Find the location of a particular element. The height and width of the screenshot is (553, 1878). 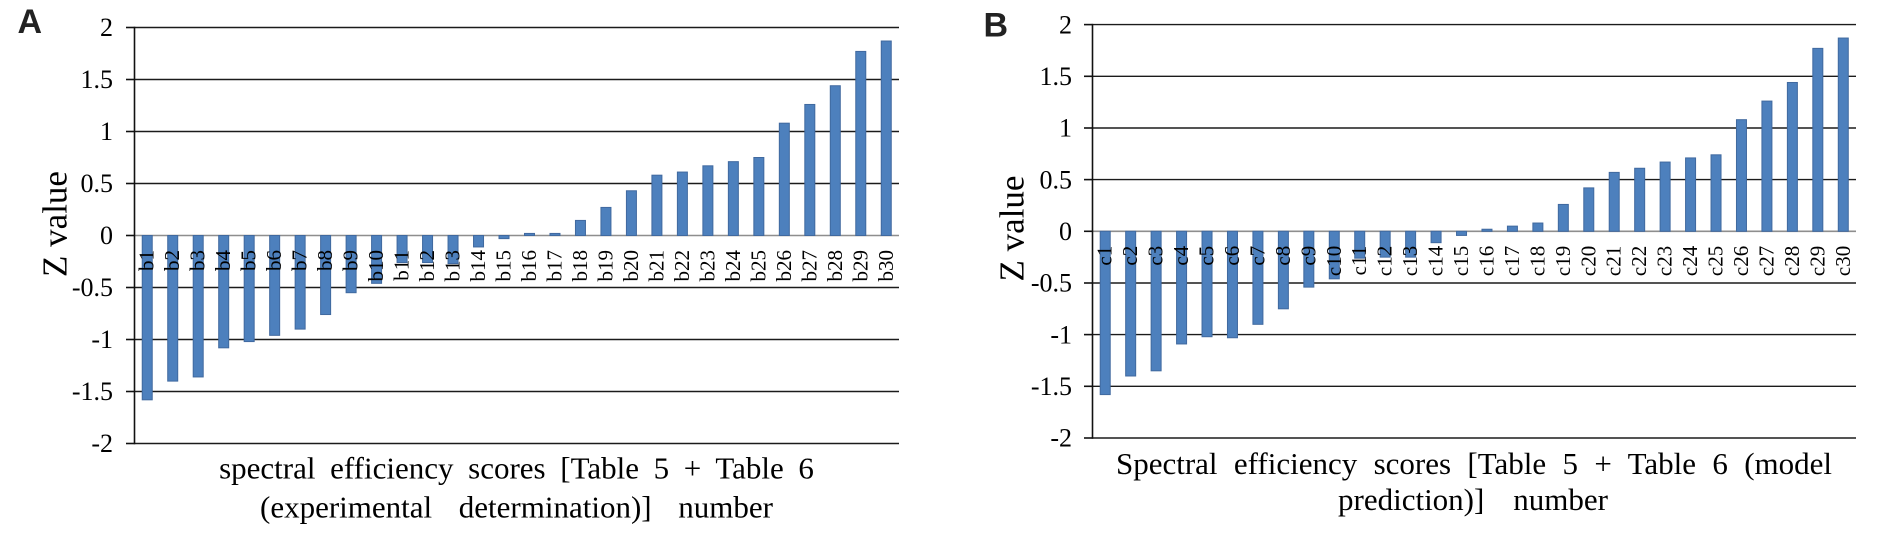

svg-text: c23 is located at coordinates (1665, 261).